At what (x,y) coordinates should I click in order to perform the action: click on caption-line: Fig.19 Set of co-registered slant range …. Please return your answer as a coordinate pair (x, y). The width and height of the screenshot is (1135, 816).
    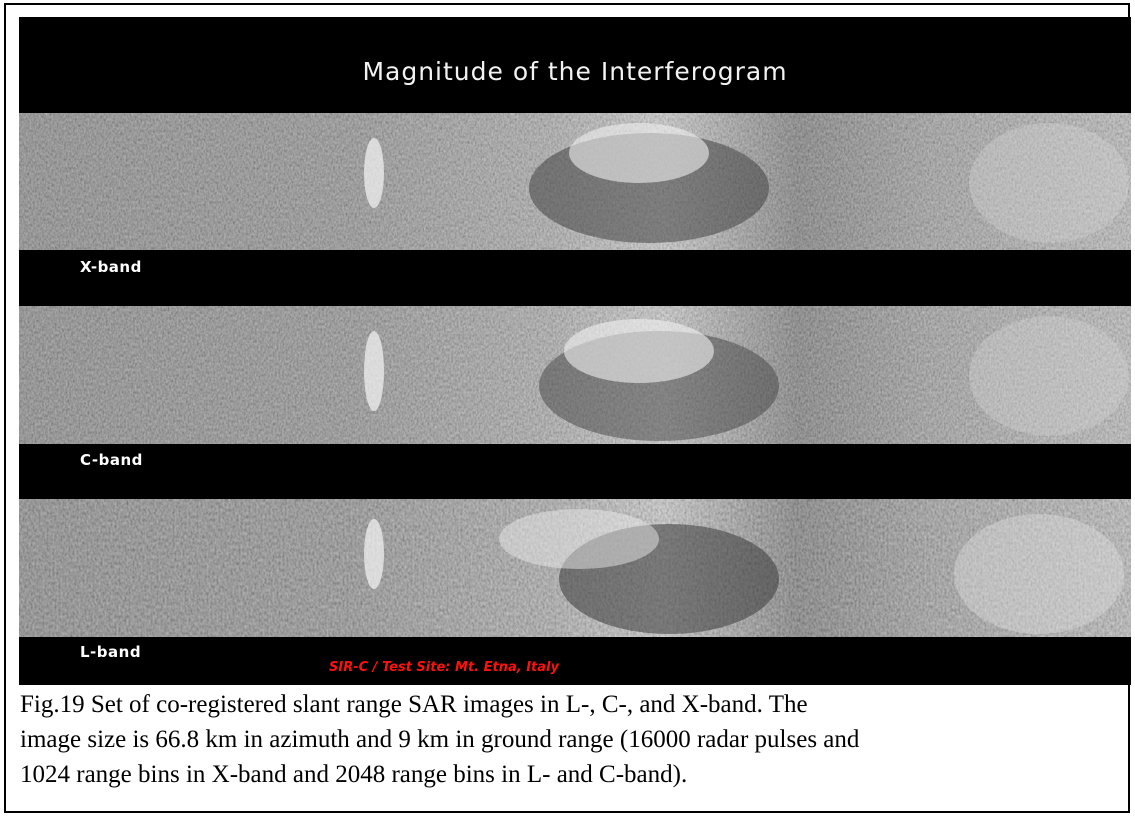
    Looking at the image, I should click on (414, 704).